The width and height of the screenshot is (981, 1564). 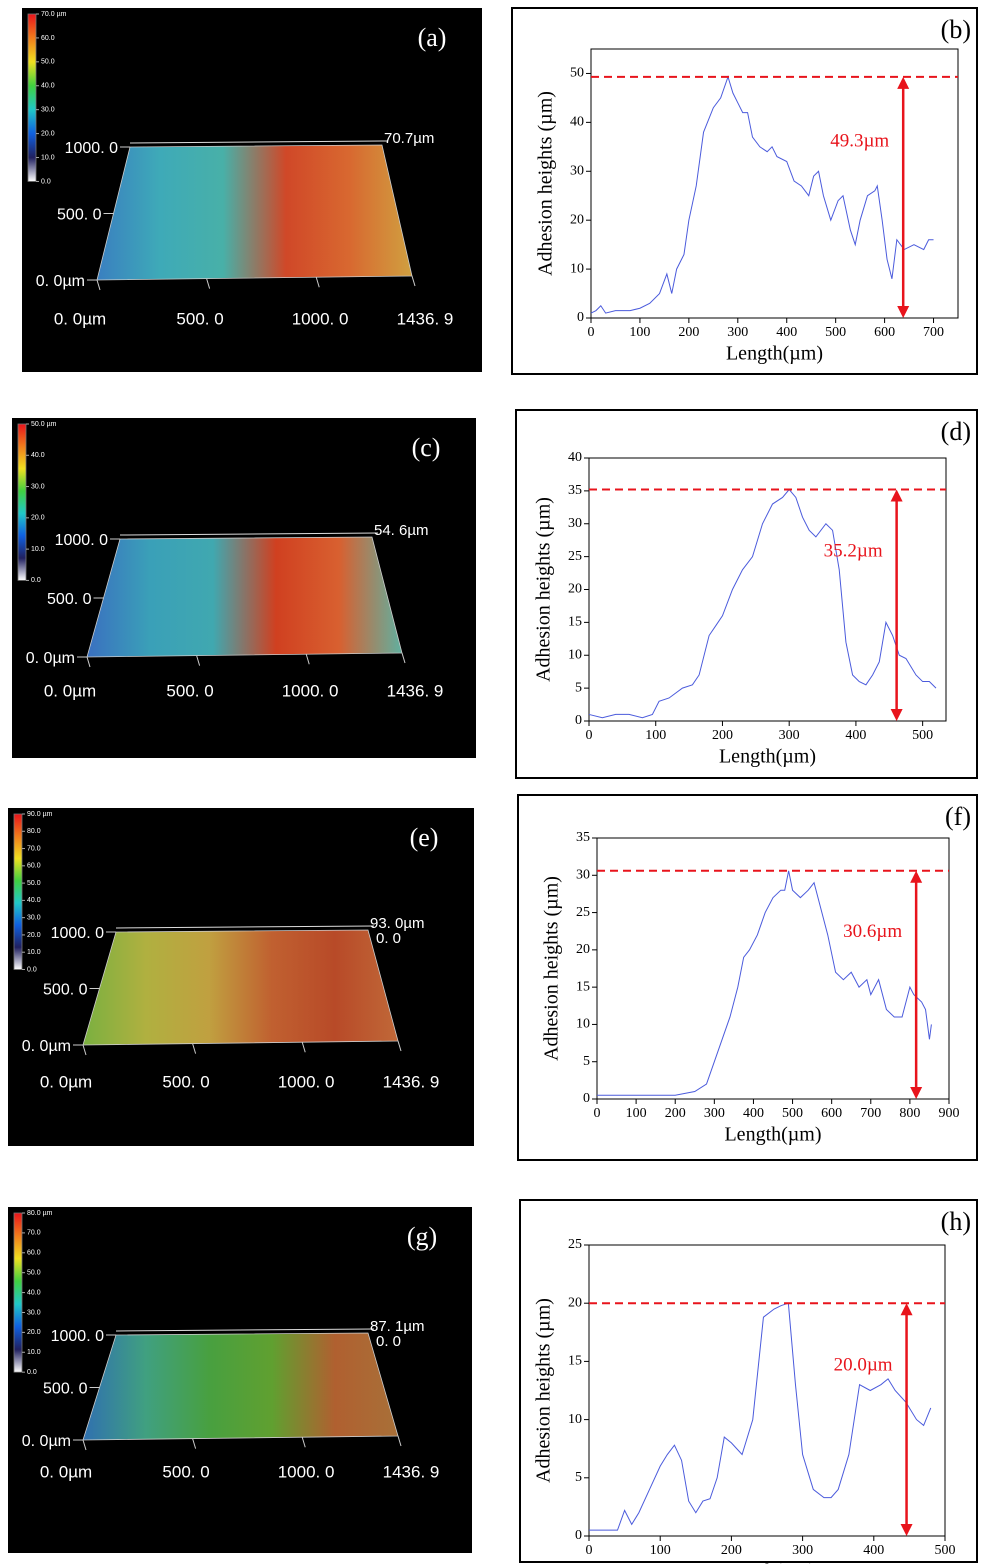 What do you see at coordinates (401, 530) in the screenshot?
I see `z-label: 54. 6µm` at bounding box center [401, 530].